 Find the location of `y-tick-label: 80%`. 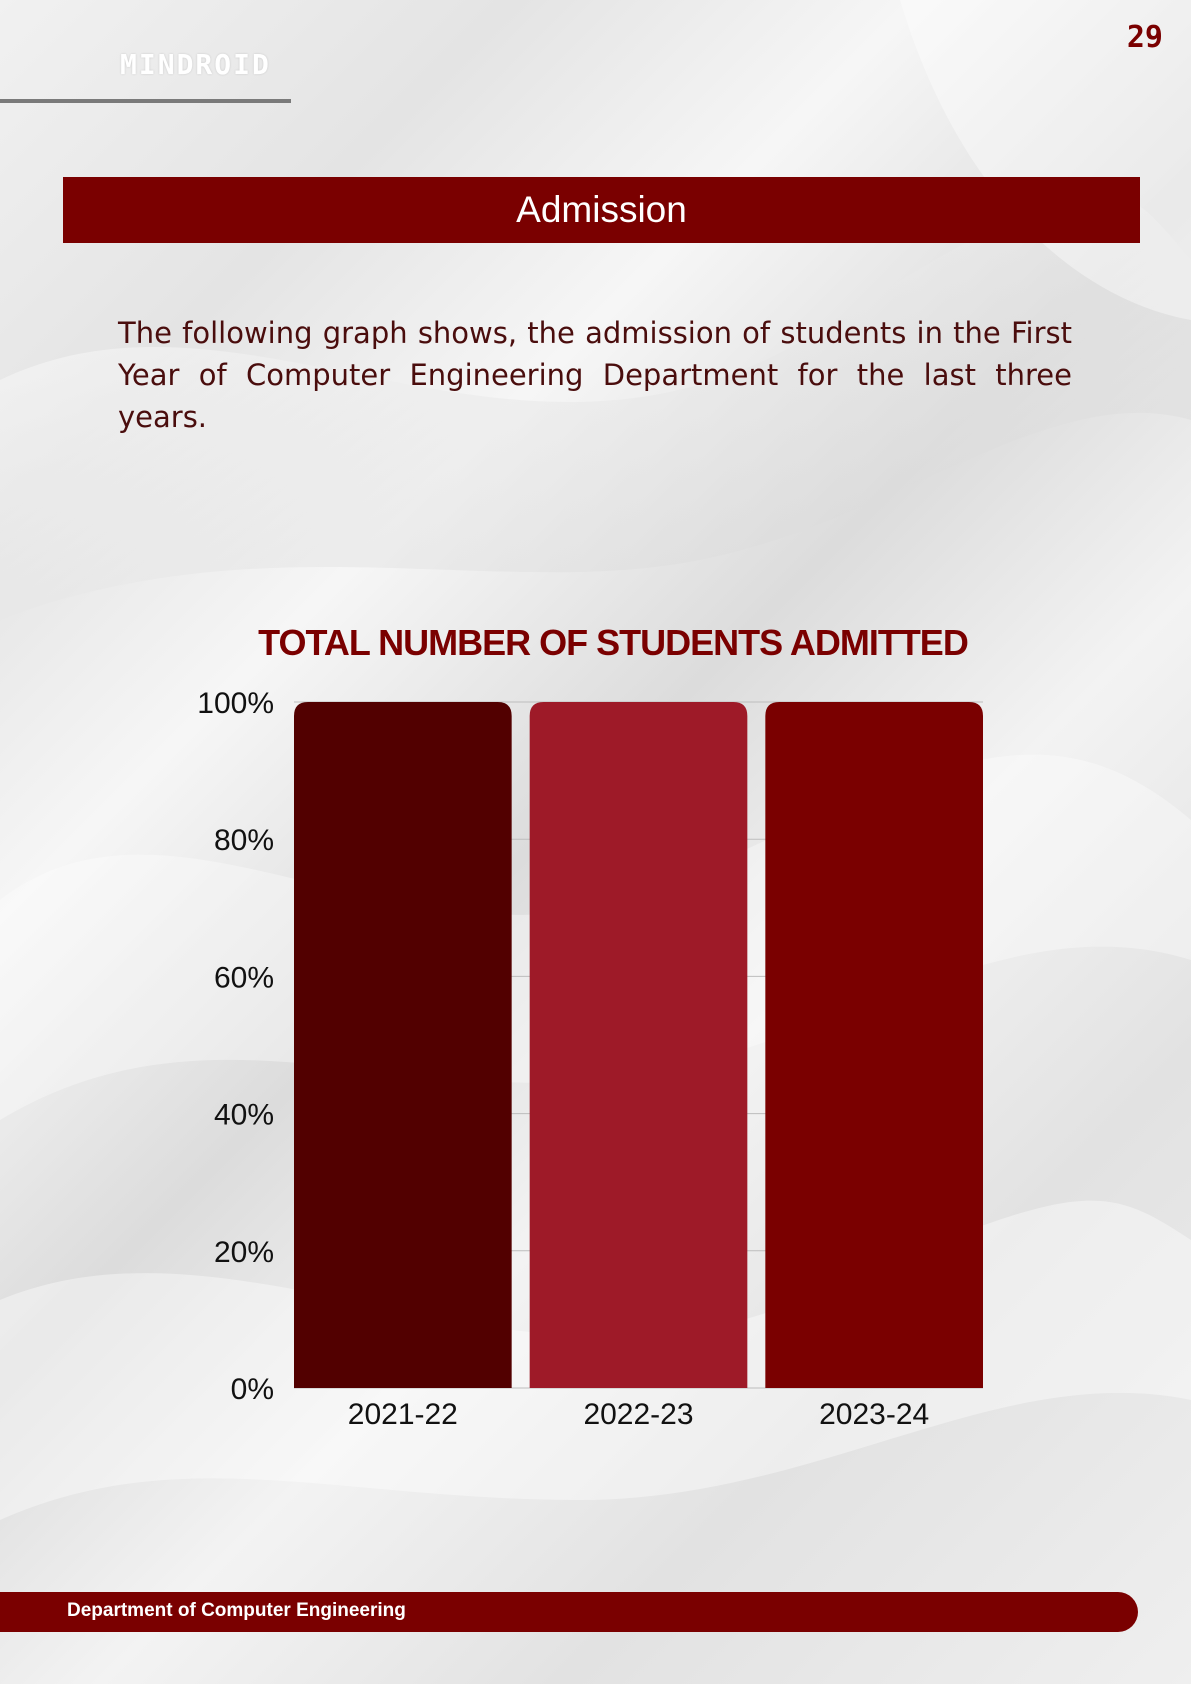

y-tick-label: 80% is located at coordinates (244, 840).